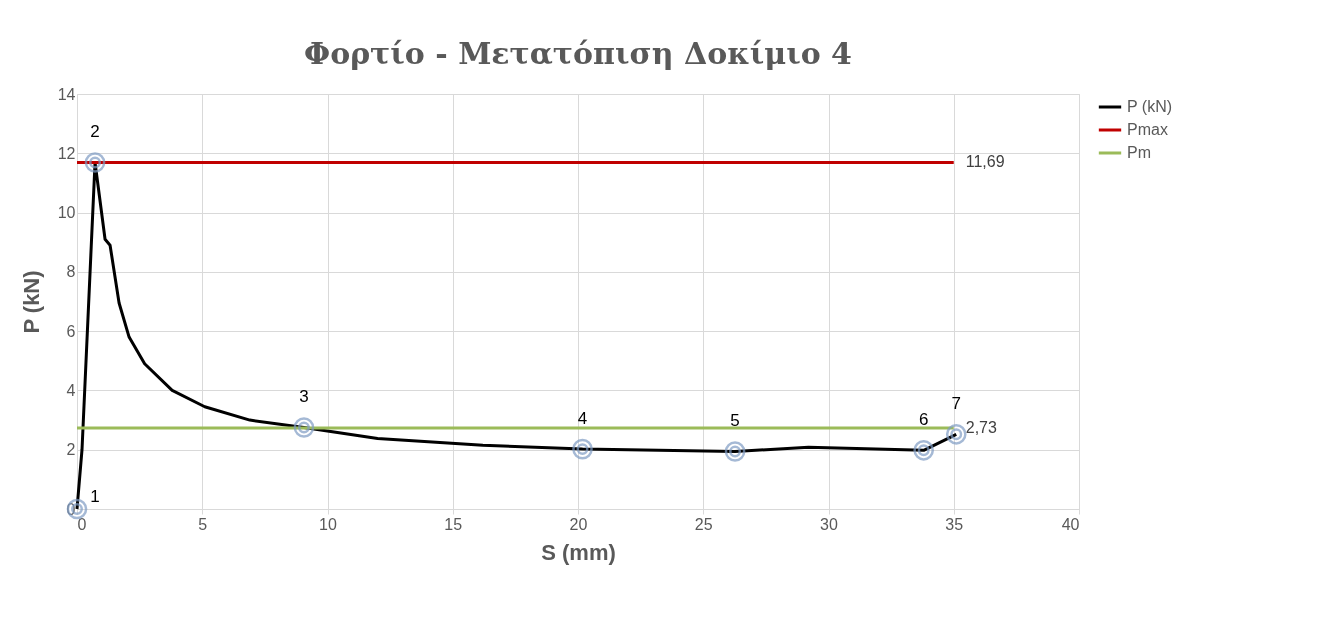 This screenshot has height=641, width=1325. Describe the element at coordinates (582, 419) in the screenshot. I see `annotation: 4` at that location.